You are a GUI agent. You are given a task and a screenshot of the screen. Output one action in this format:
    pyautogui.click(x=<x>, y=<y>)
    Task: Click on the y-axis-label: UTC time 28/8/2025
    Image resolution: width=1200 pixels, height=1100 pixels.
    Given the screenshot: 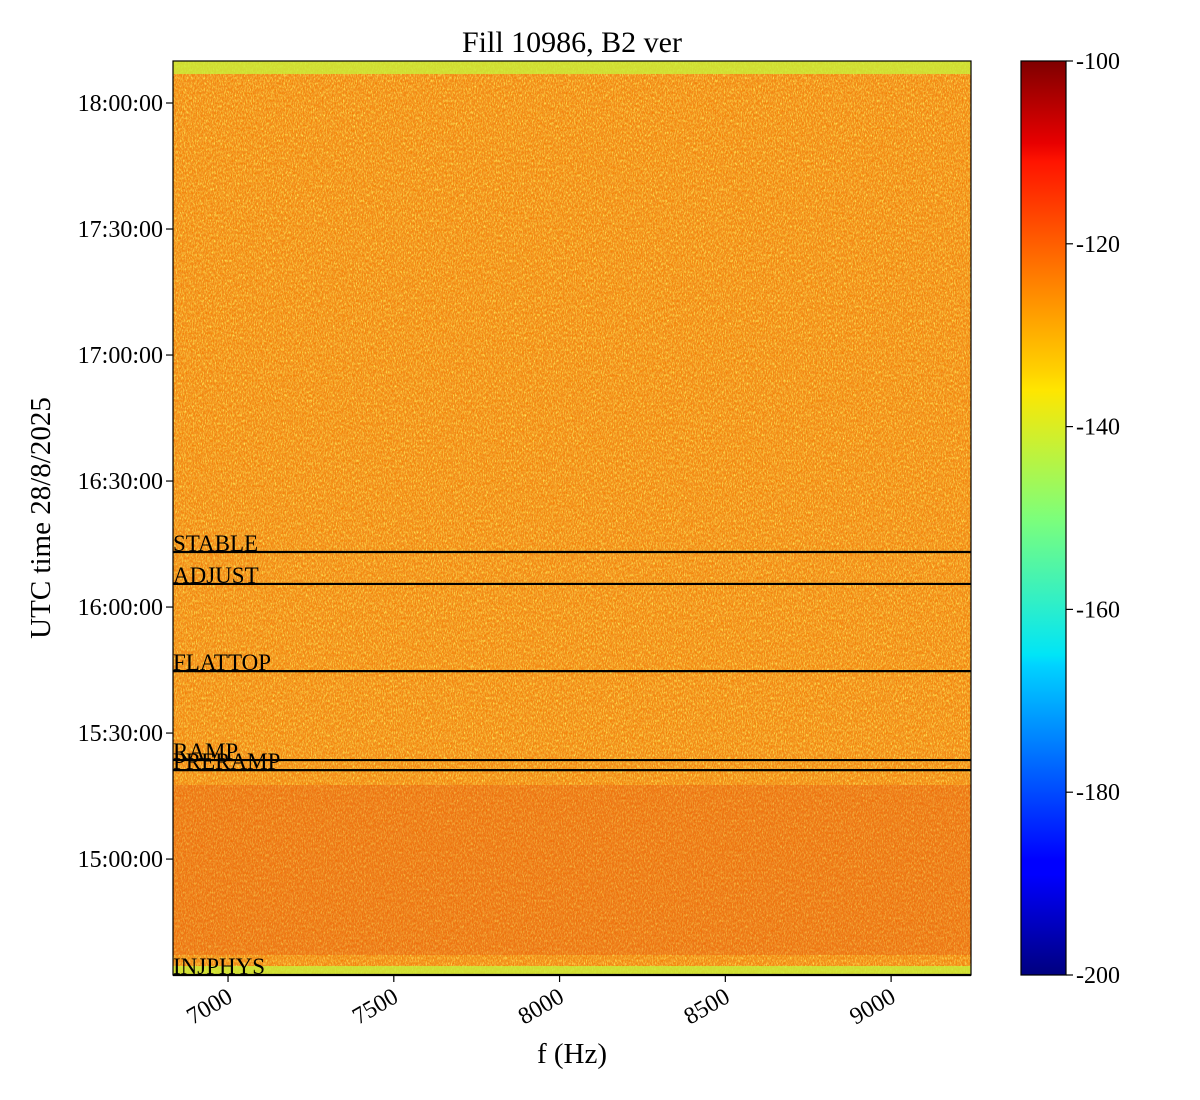 What is the action you would take?
    pyautogui.click(x=41, y=518)
    